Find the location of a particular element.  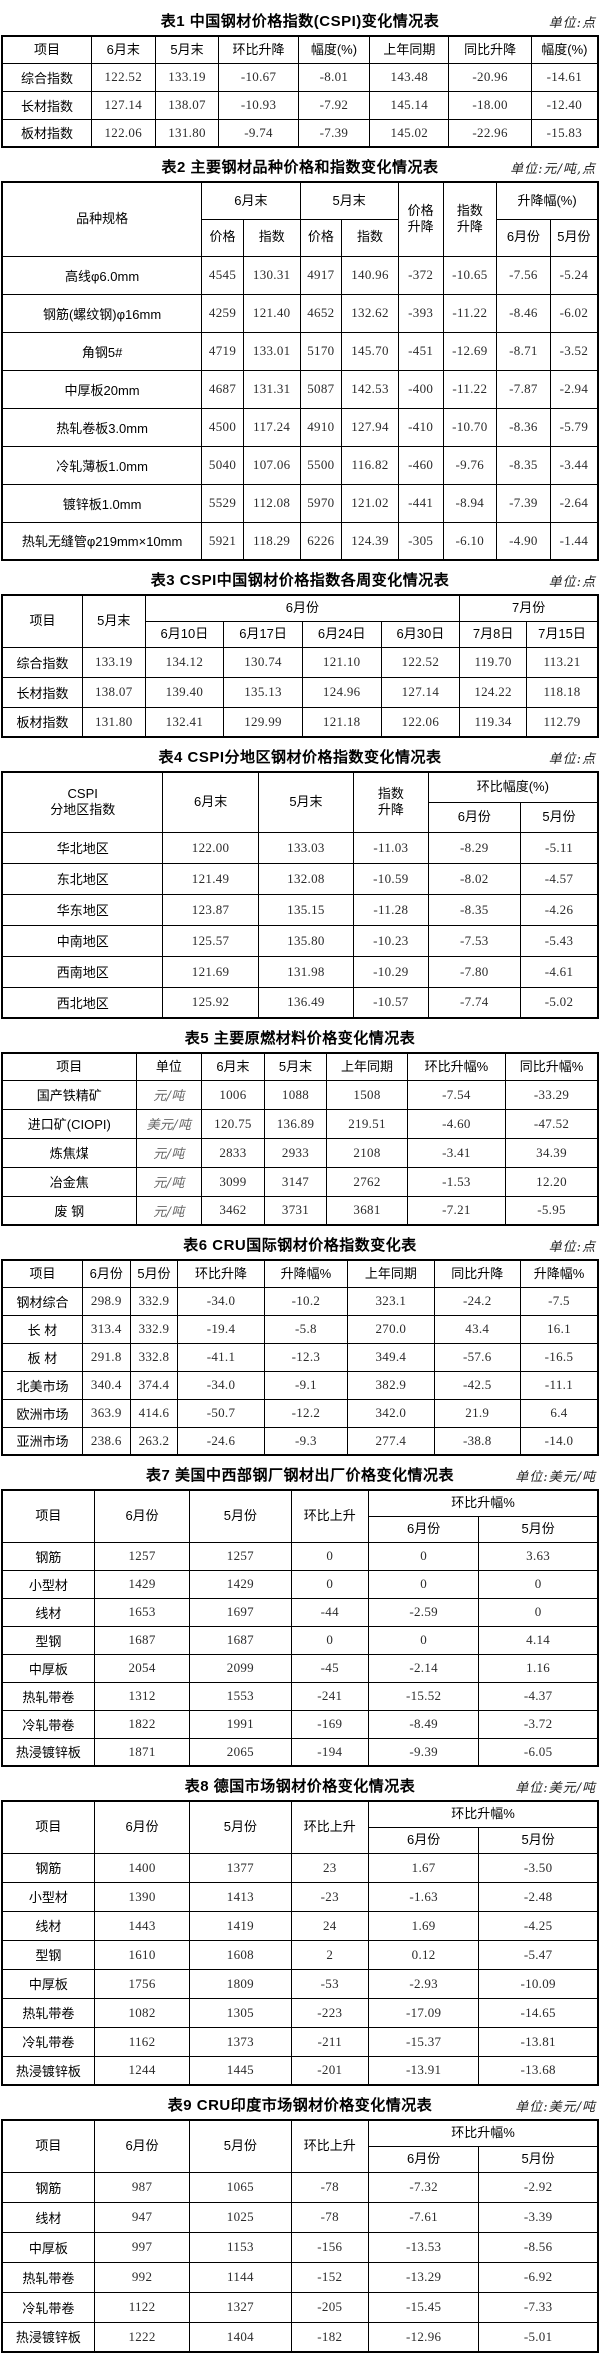

table-cell: 124.96 is located at coordinates (341, 692).